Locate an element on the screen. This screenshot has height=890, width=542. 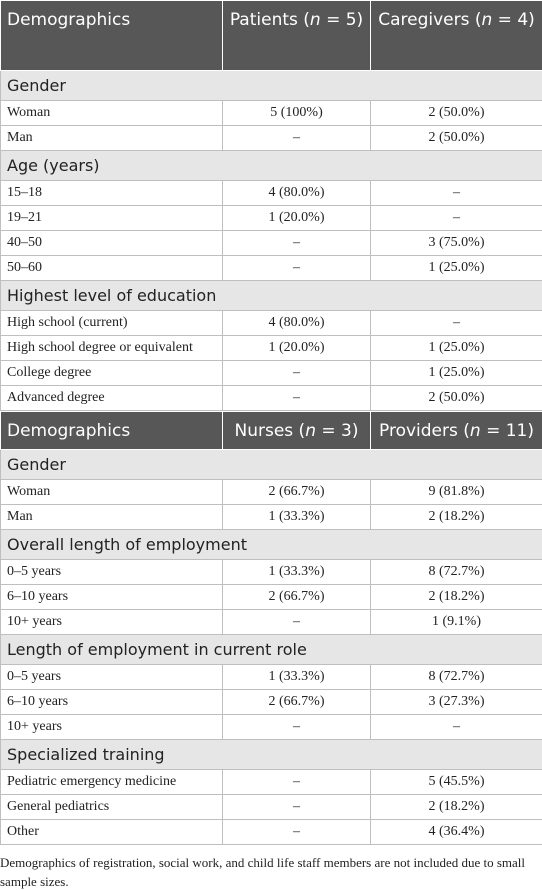
value-cell: 3 (27.3%) is located at coordinates (456, 702).